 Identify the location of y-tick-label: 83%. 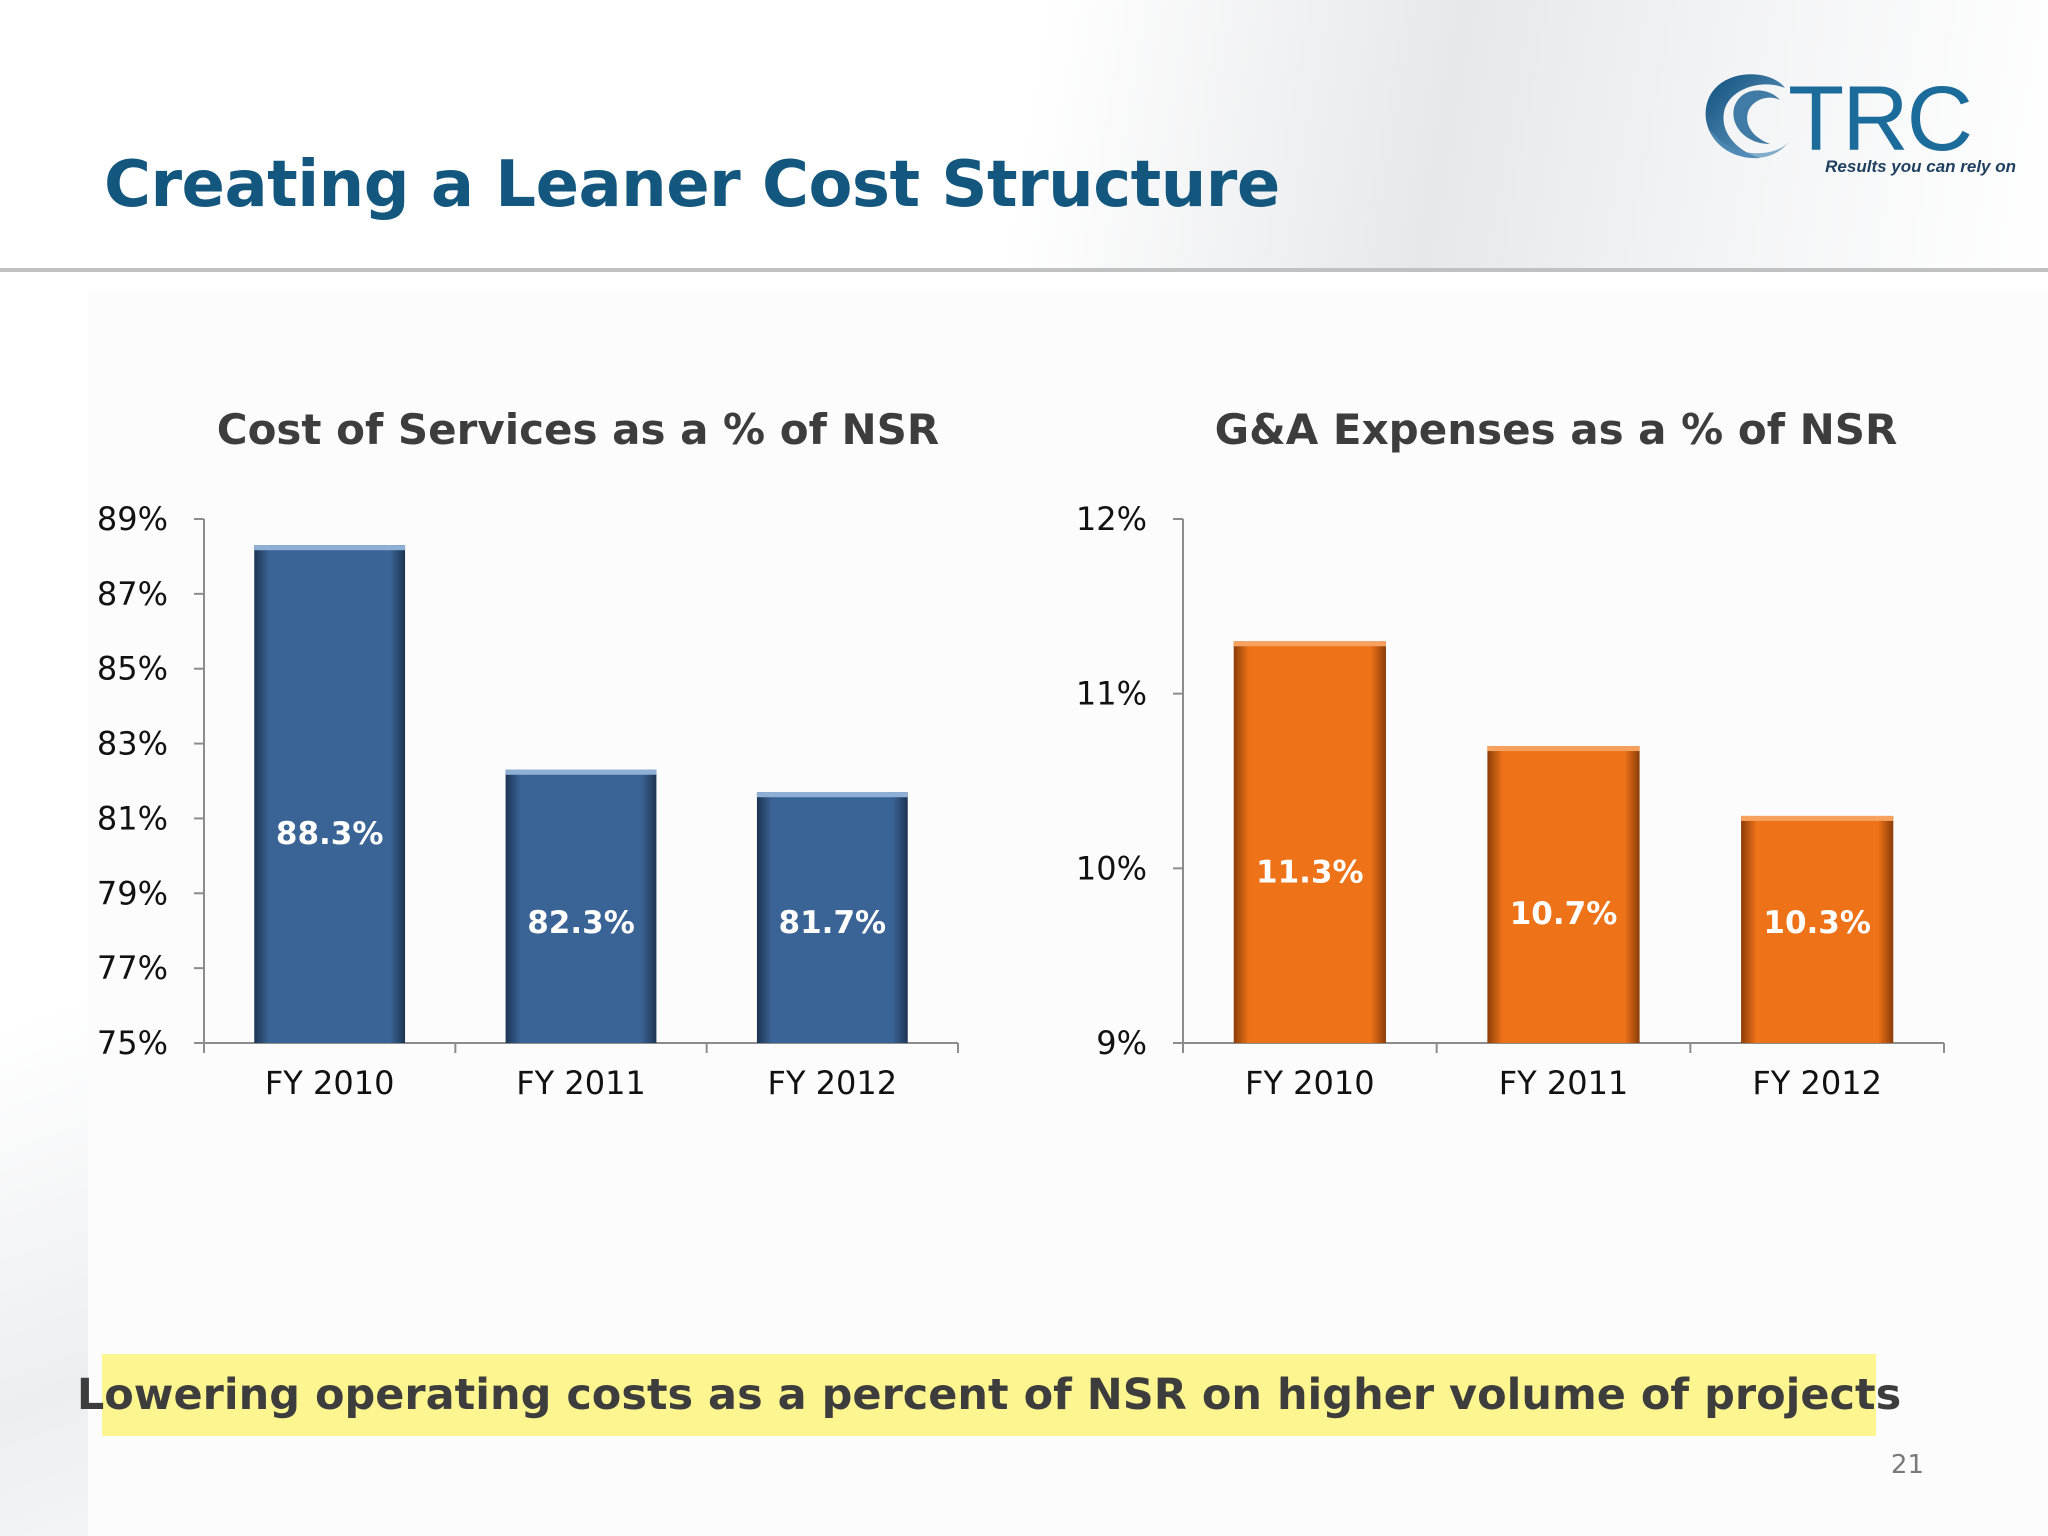
(132, 744).